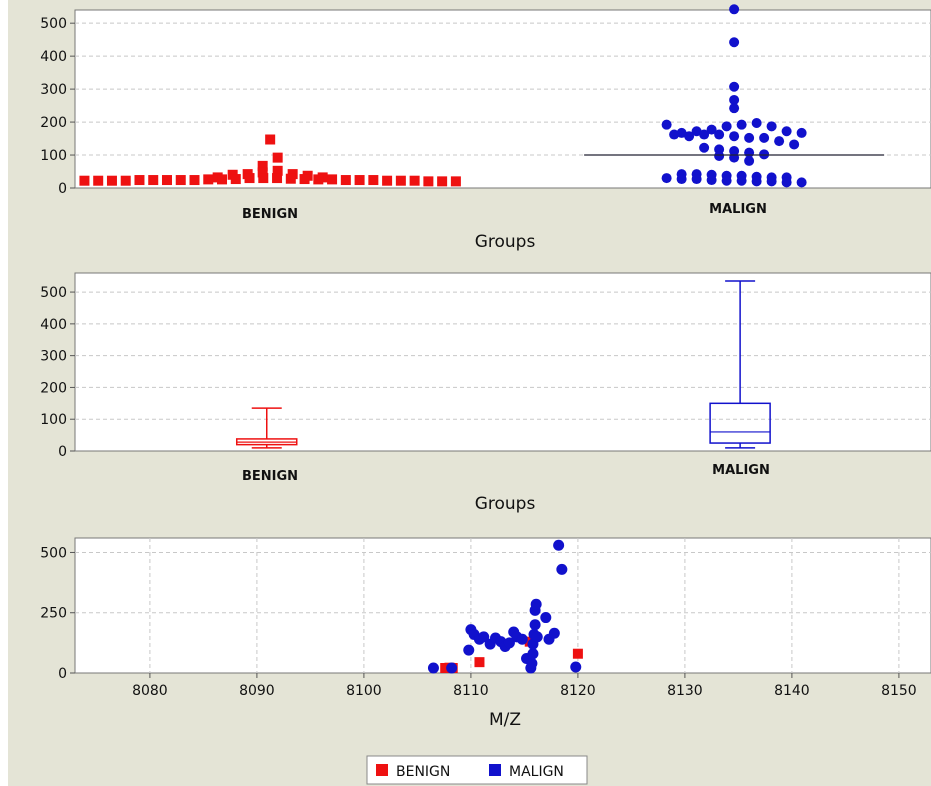 The width and height of the screenshot is (931, 786). I want to click on category-label-benign: BENIGN, so click(270, 476).